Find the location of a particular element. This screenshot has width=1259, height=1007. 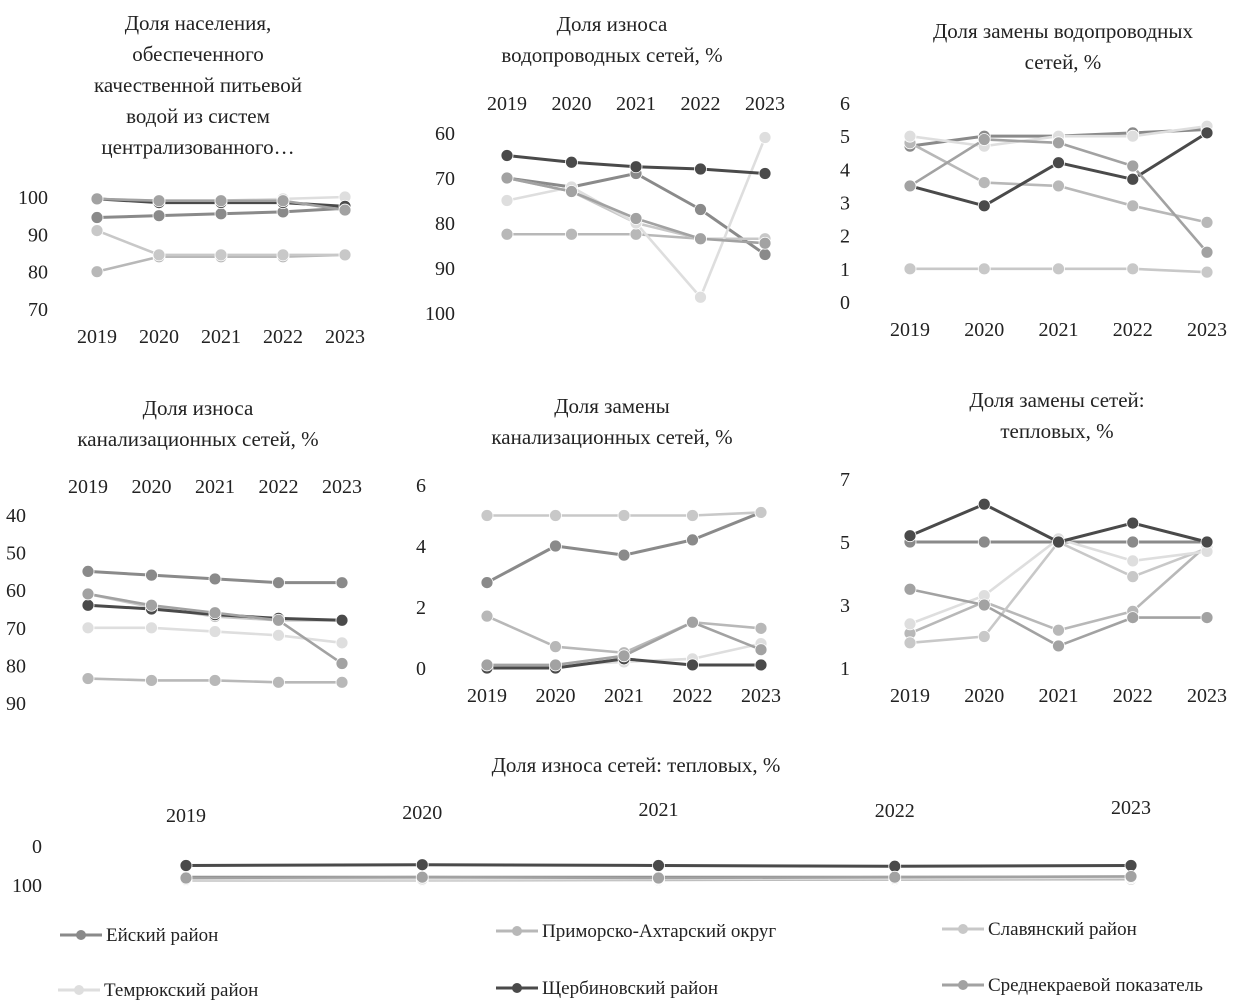

legend-item-temryuk: Темрюкский район is located at coordinates (158, 990).